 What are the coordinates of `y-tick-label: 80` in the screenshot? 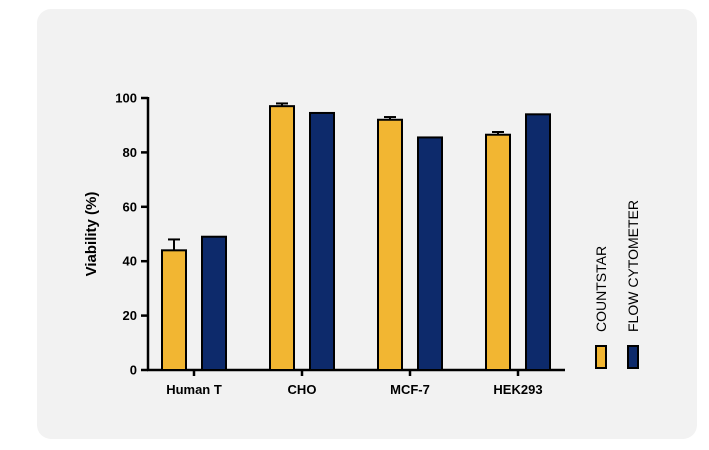 It's located at (130, 152).